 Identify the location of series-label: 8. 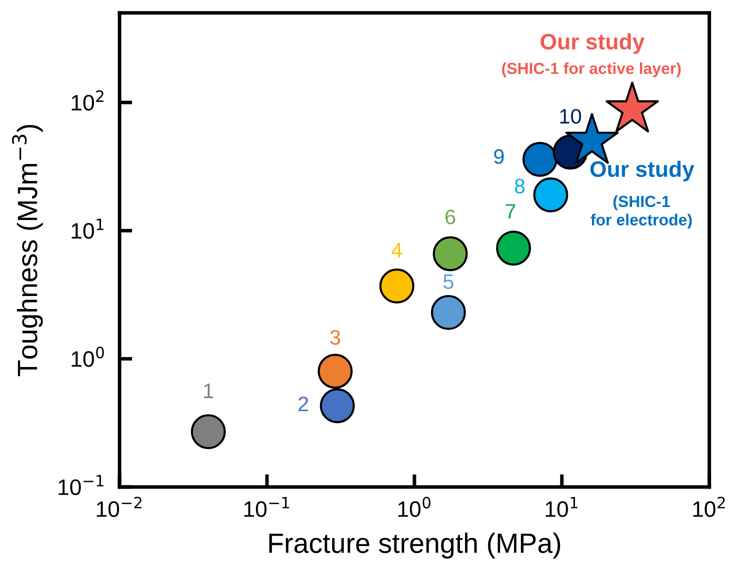
(519, 186).